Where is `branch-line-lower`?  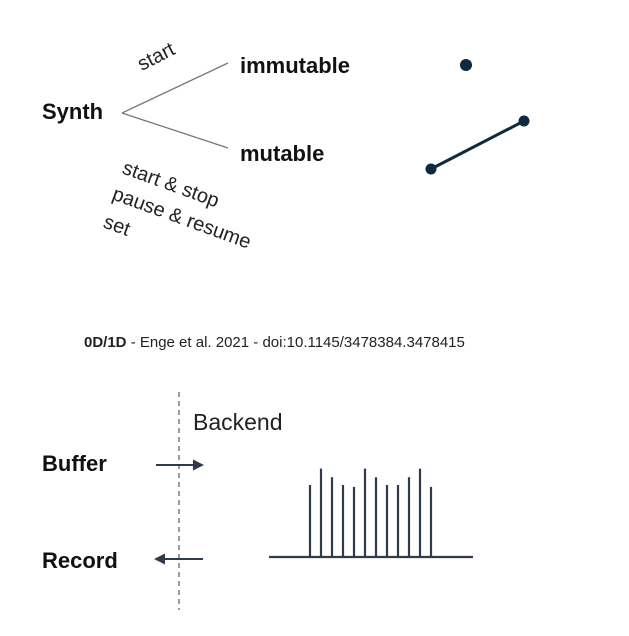 branch-line-lower is located at coordinates (175, 130).